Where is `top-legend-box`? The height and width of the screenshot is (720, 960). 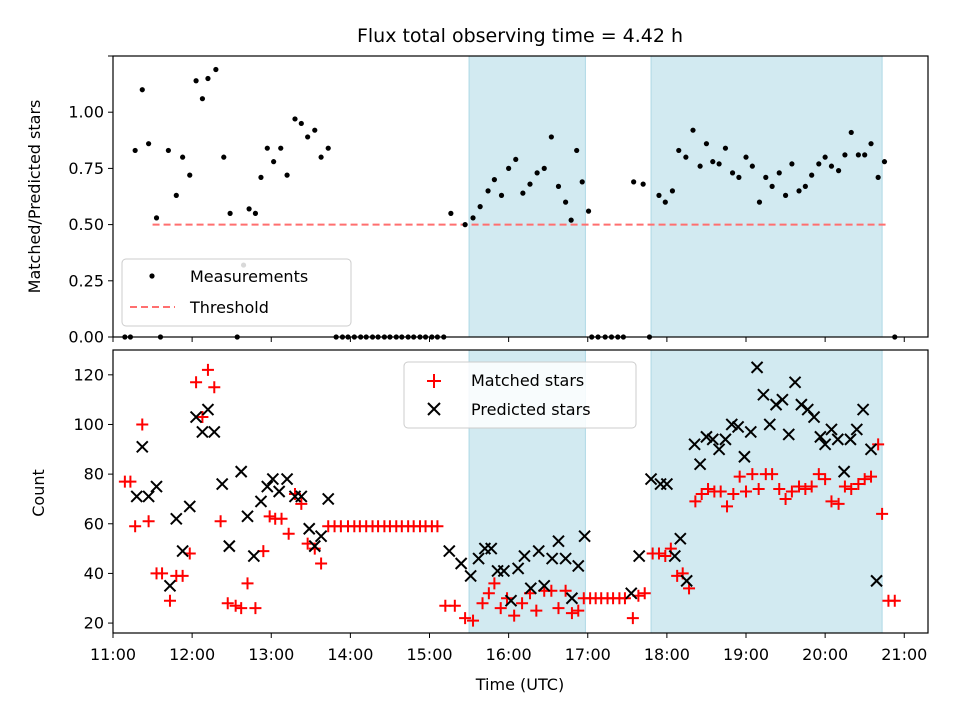
top-legend-box is located at coordinates (236, 292).